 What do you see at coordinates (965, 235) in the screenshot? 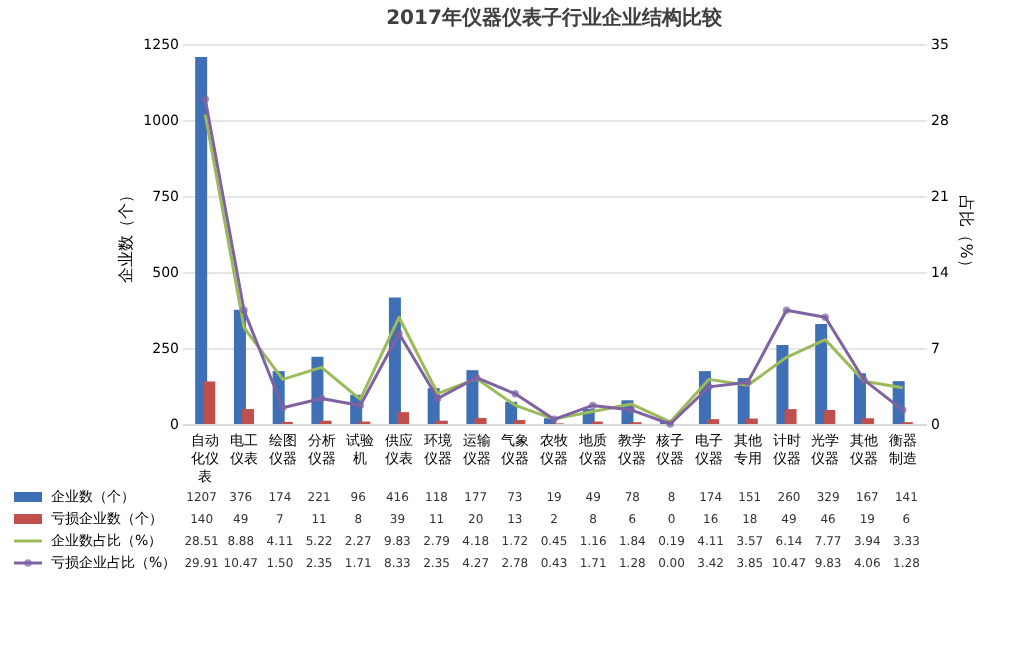
I see `y2-axis-title: 占比（%）` at bounding box center [965, 235].